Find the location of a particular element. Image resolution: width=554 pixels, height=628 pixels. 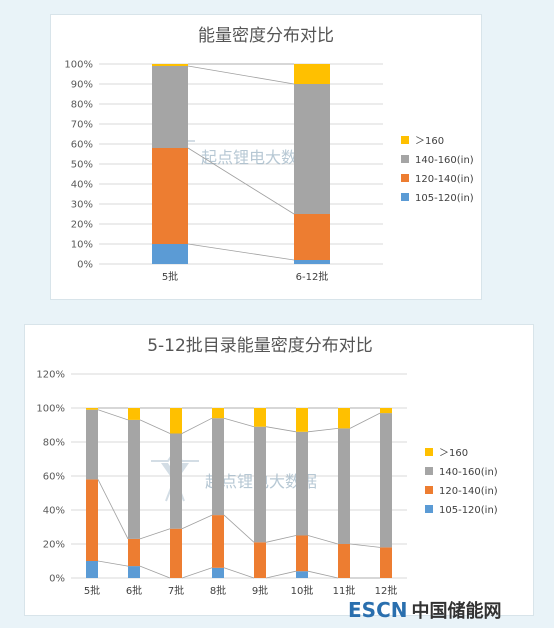

x-category-label: 6-12批 is located at coordinates (312, 276).